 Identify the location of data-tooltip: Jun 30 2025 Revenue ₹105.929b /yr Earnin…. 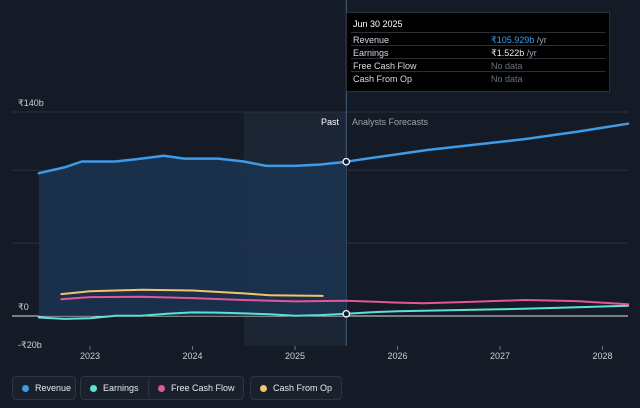
(478, 52).